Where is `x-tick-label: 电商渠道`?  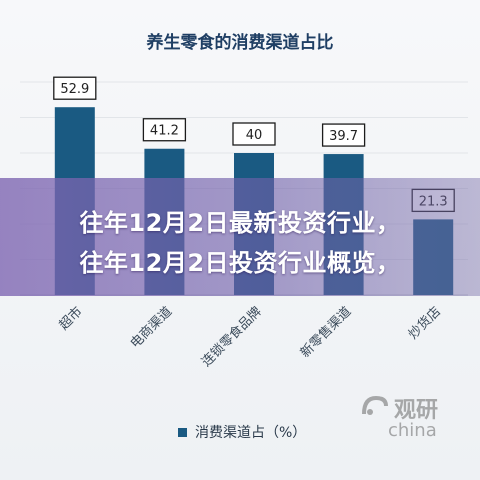
x-tick-label: 电商渠道 is located at coordinates (151, 327).